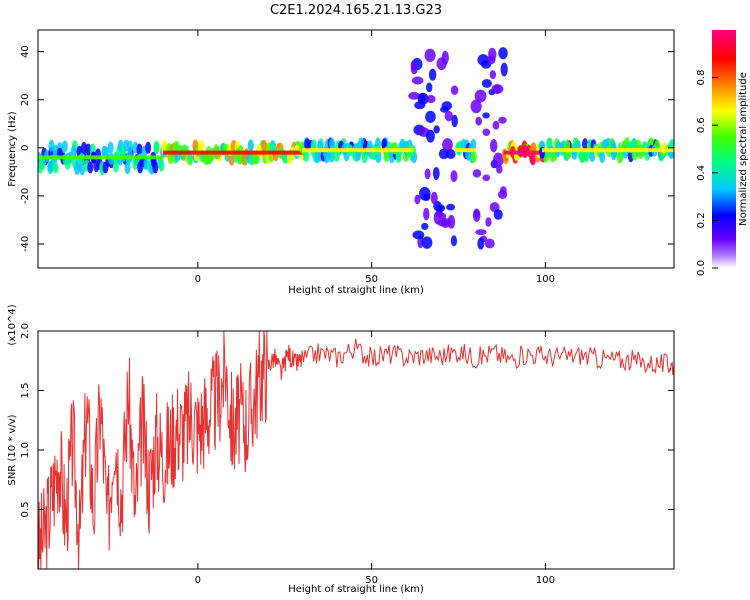  What do you see at coordinates (25, 196) in the screenshot?
I see `y-tick-label: -20` at bounding box center [25, 196].